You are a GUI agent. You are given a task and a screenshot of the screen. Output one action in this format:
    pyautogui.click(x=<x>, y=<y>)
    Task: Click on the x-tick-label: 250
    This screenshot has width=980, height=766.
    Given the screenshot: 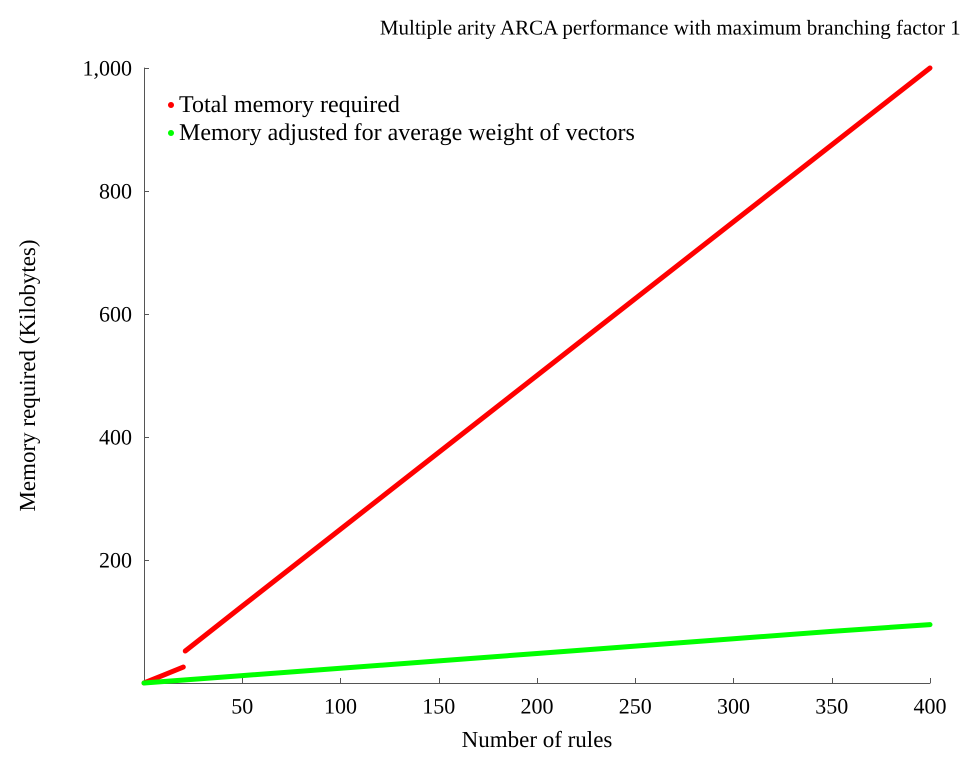 What is the action you would take?
    pyautogui.click(x=635, y=706)
    